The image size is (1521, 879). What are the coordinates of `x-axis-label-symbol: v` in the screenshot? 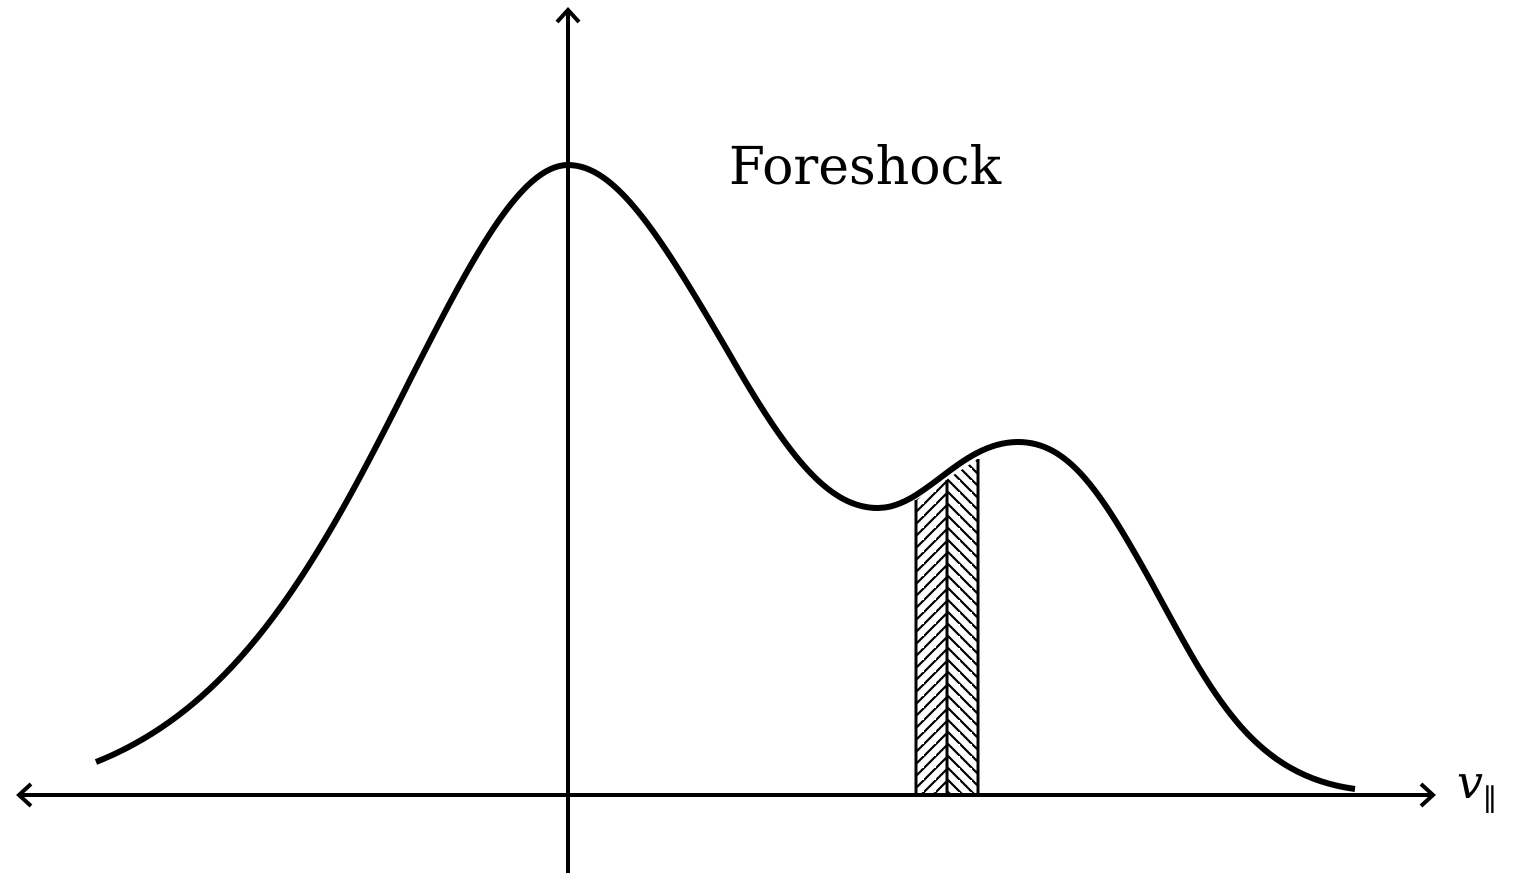 It's located at (1470, 782).